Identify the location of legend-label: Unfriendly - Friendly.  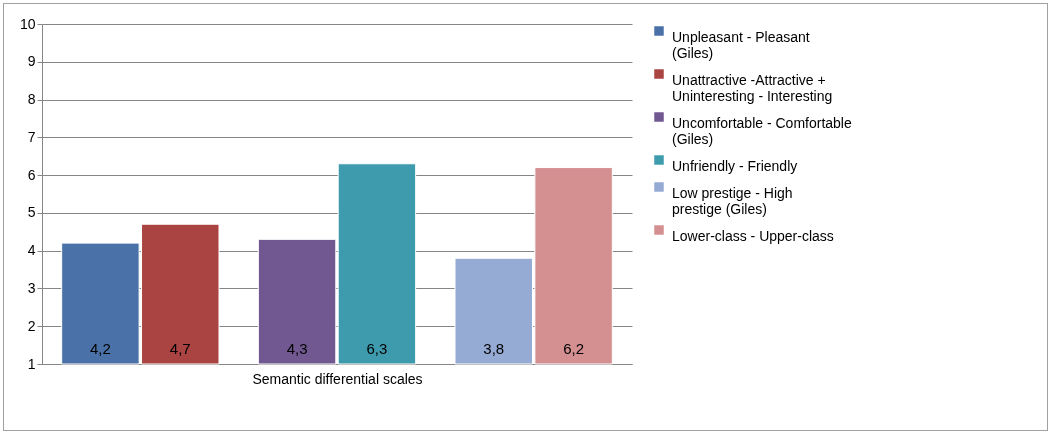
(735, 166).